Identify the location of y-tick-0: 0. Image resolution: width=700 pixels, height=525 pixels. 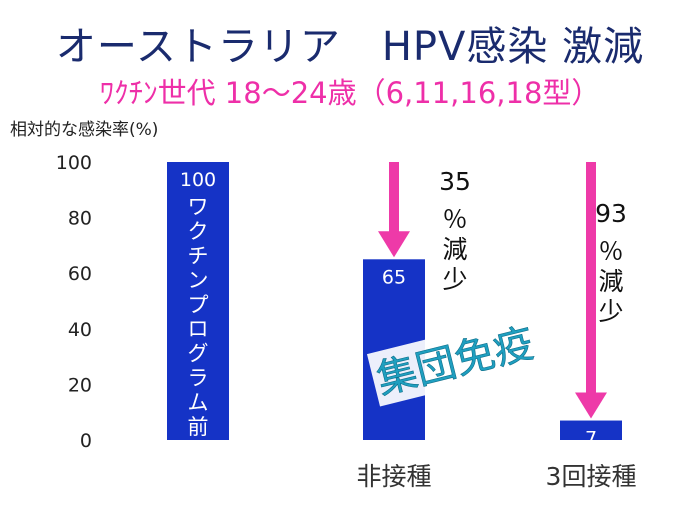
(86, 441).